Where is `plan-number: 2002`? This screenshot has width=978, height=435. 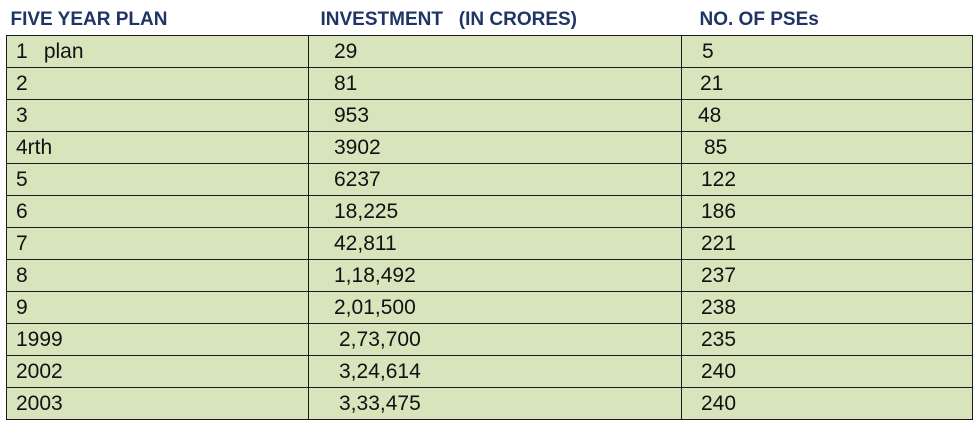
plan-number: 2002 is located at coordinates (39, 371).